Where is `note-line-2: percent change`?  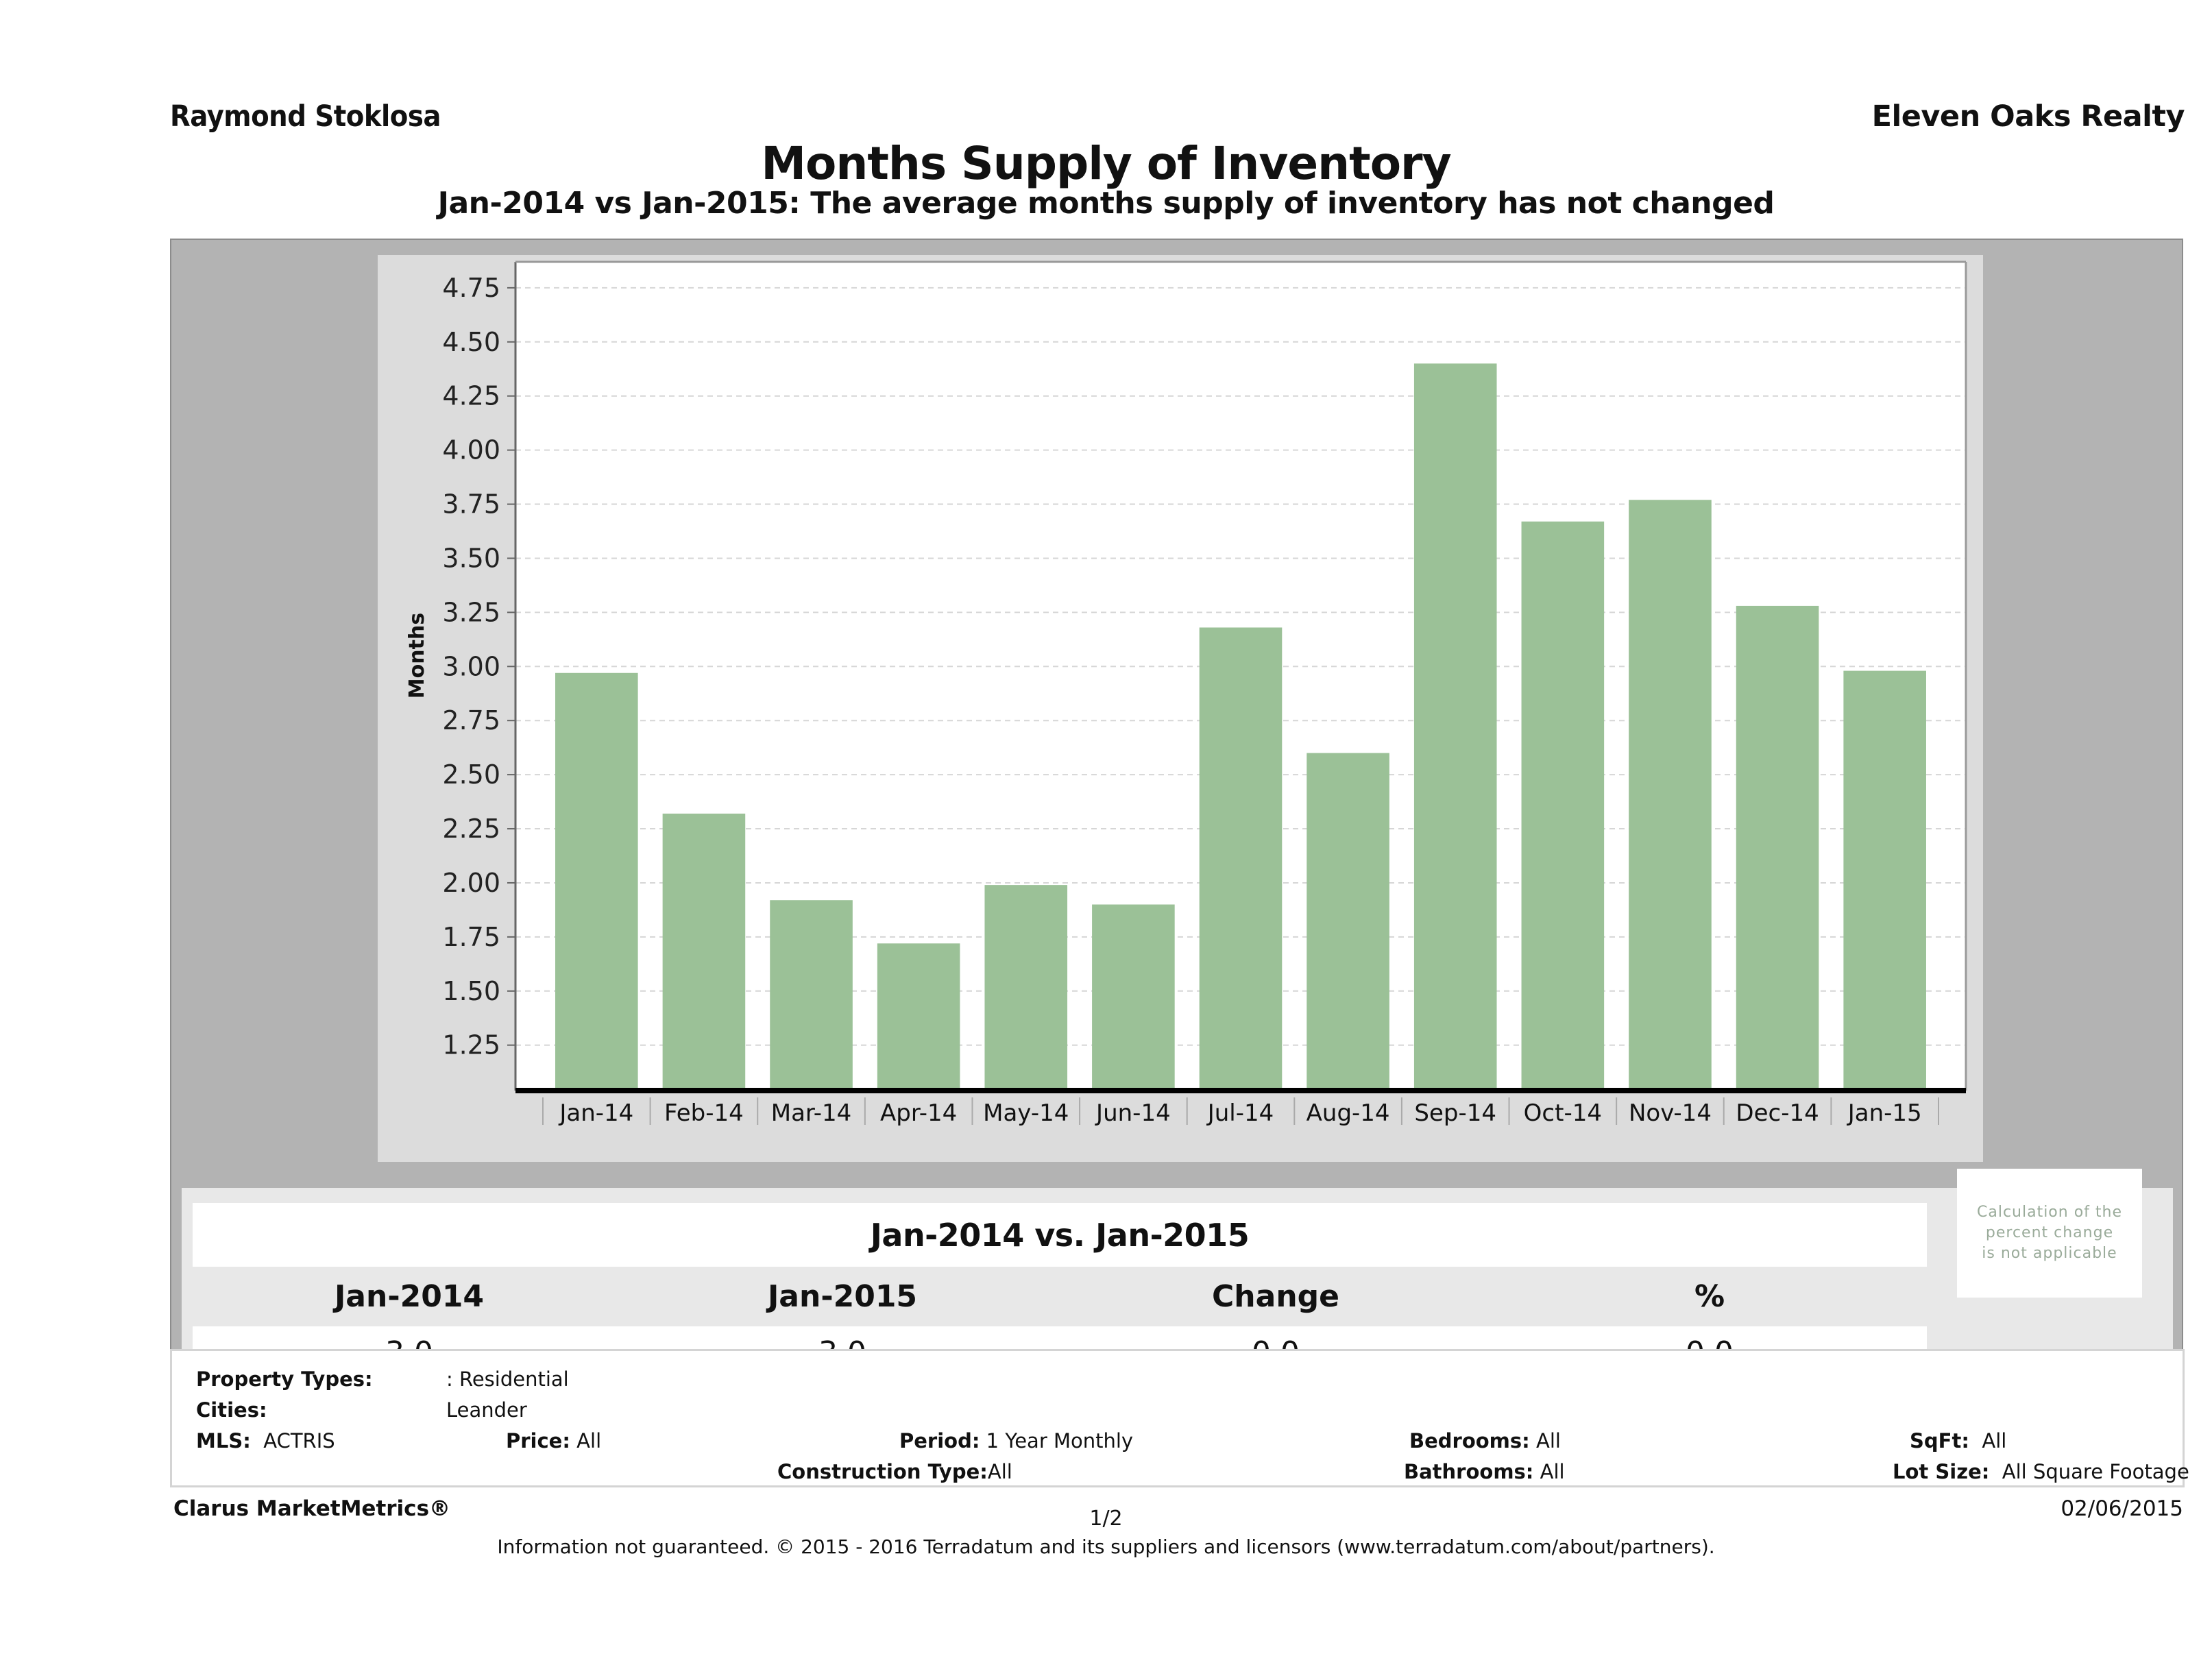
note-line-2: percent change is located at coordinates (2049, 1232).